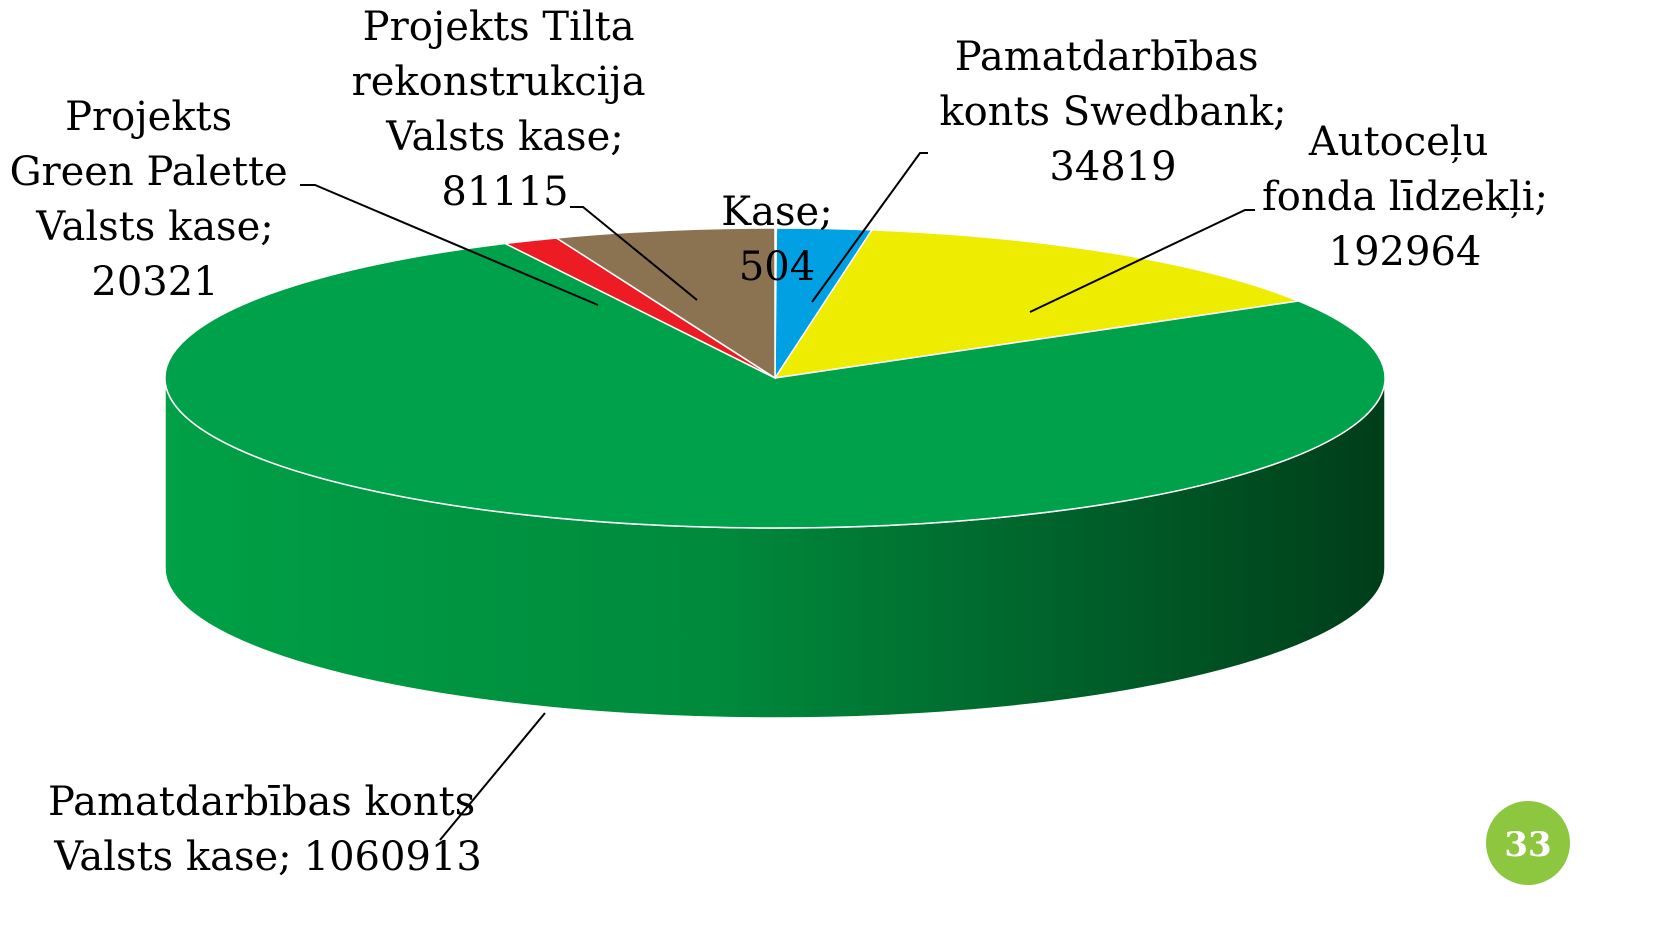 Image resolution: width=1661 pixels, height=931 pixels. What do you see at coordinates (1106, 84) in the screenshot?
I see `data-label-name: Pamatdarbības konts Swedbank` at bounding box center [1106, 84].